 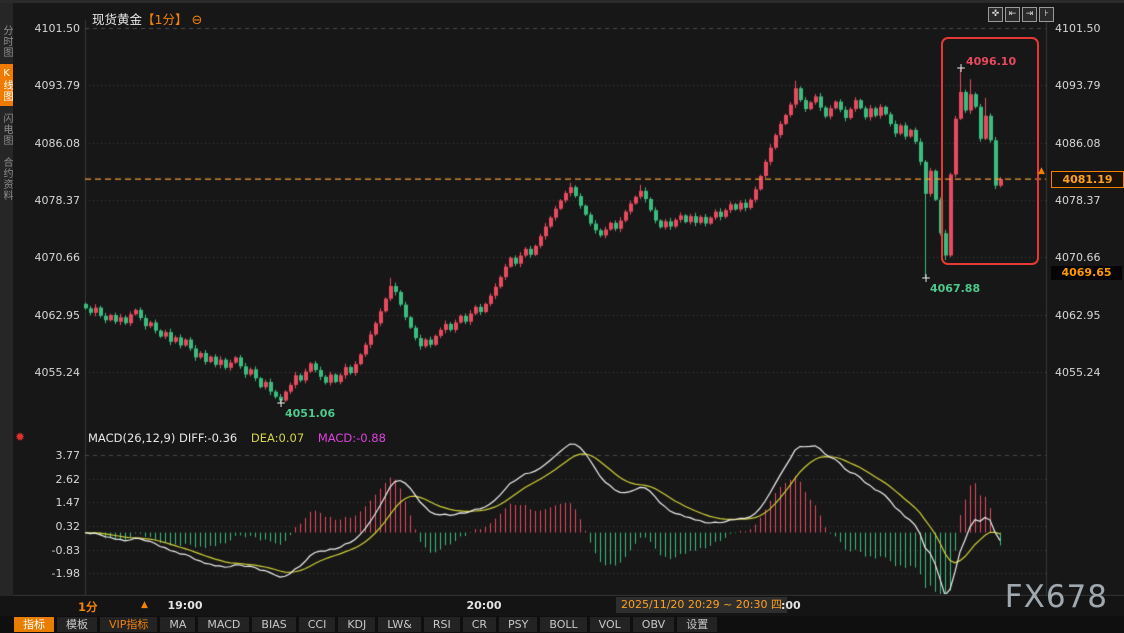 I want to click on toolbar-button-CR: CR, so click(x=479, y=624).